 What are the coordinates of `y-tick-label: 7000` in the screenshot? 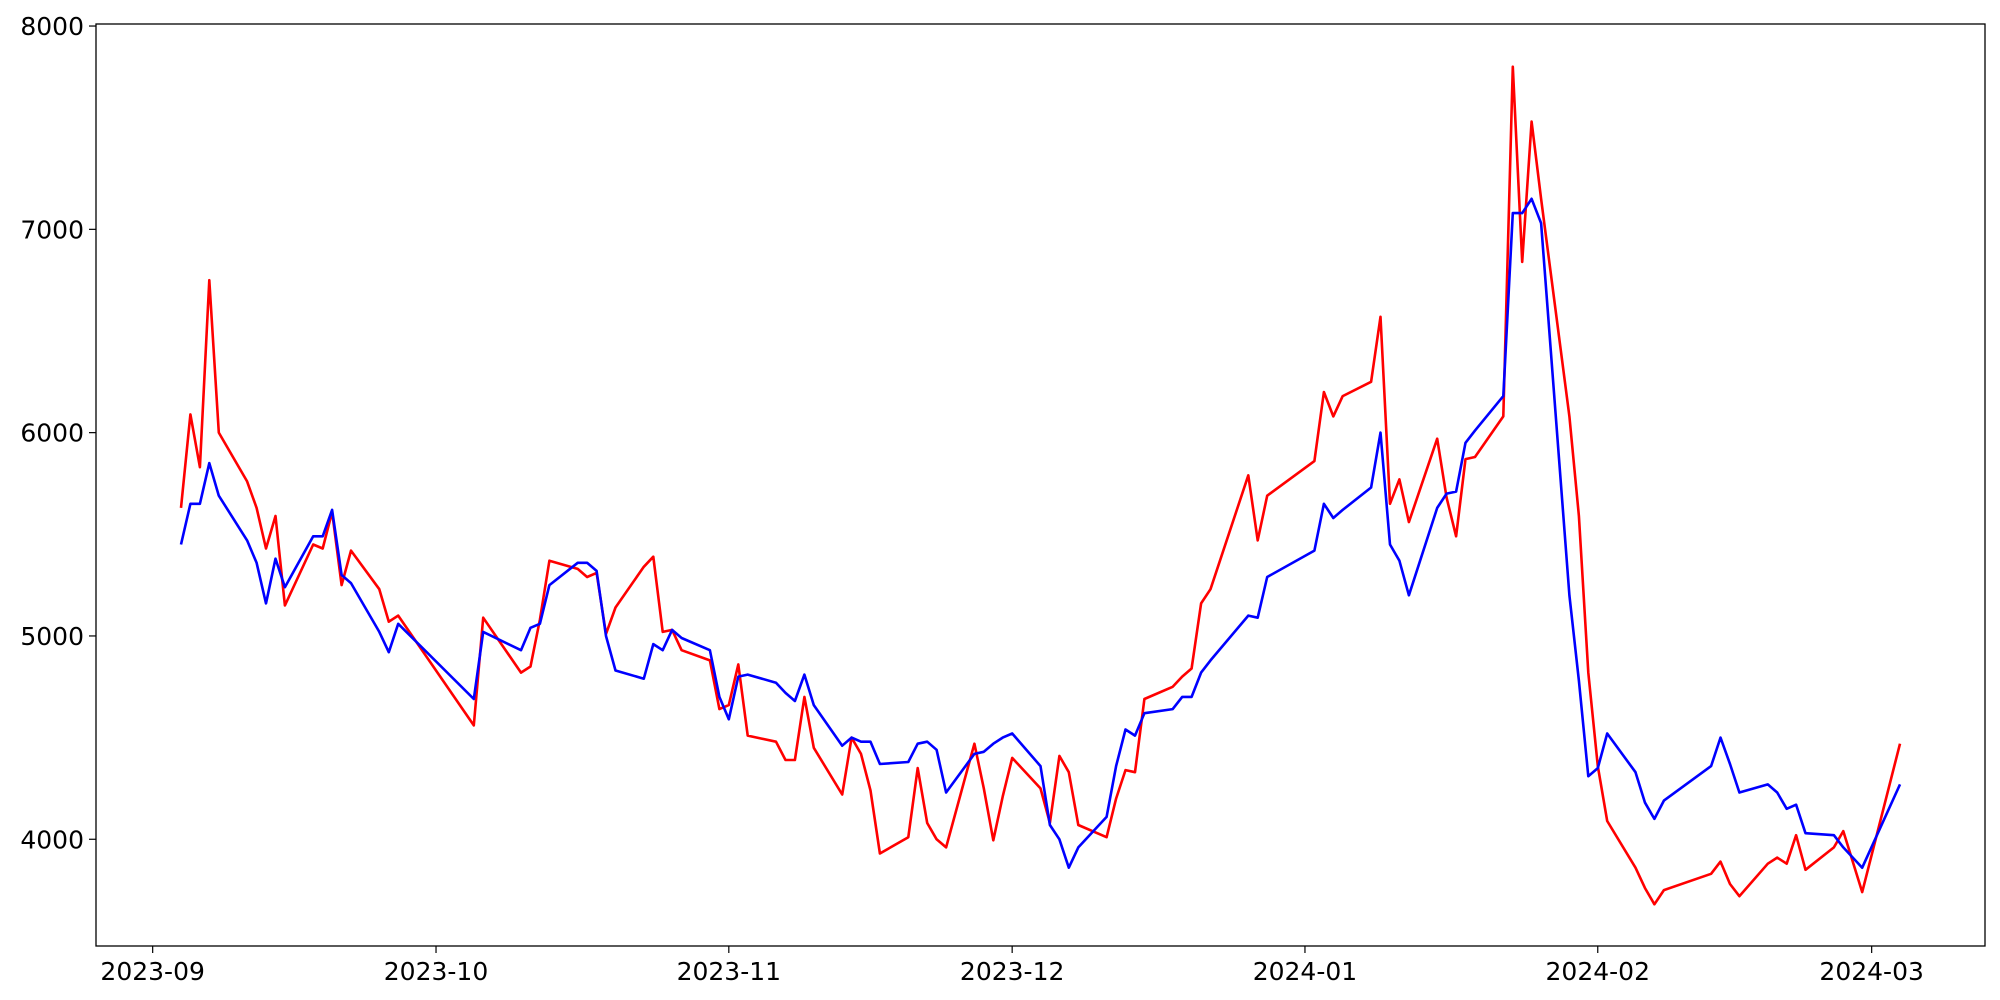 It's located at (52, 229).